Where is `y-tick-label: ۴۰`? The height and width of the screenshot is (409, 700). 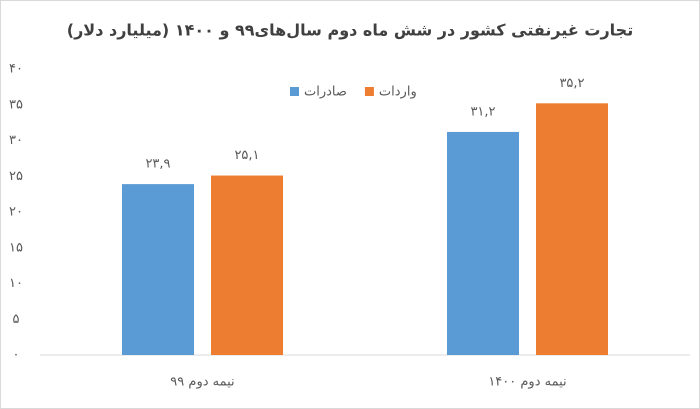
y-tick-label: ۴۰ is located at coordinates (16, 69).